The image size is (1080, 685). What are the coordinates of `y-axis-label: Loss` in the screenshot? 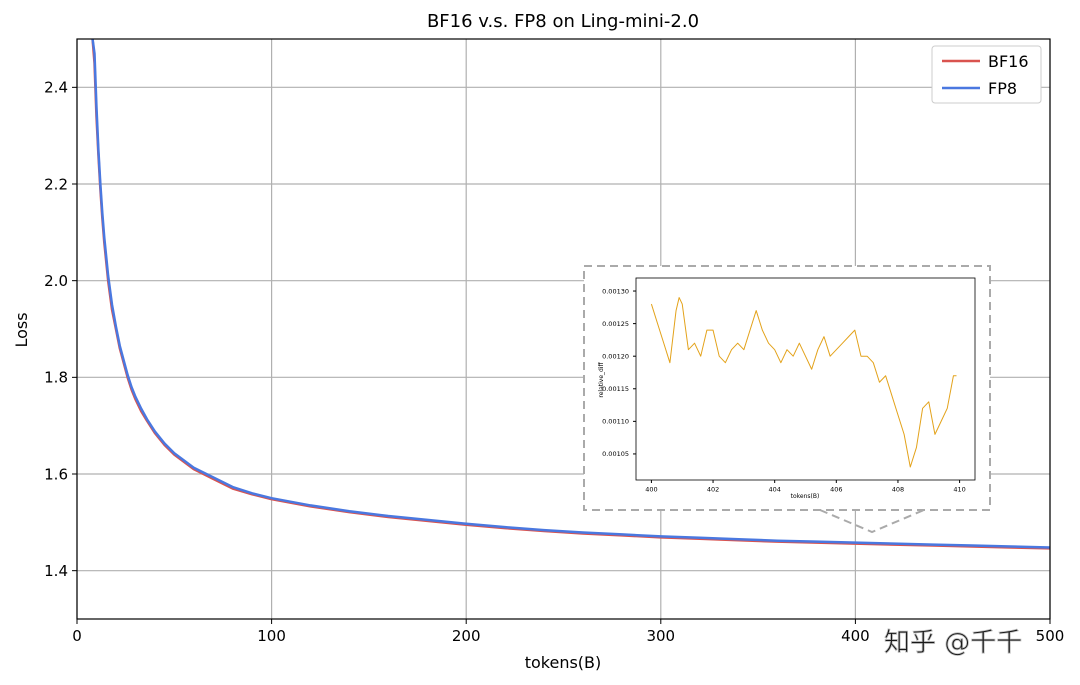 It's located at (21, 329).